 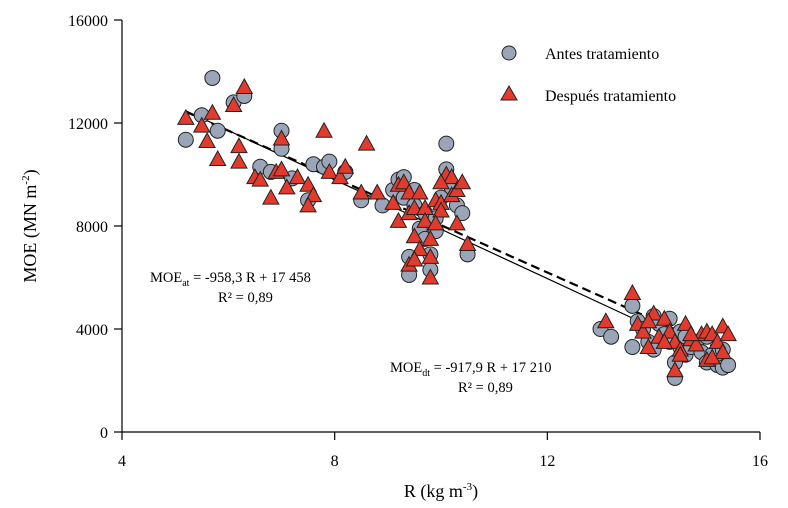 I want to click on x-tick-label: 4, so click(x=122, y=461).